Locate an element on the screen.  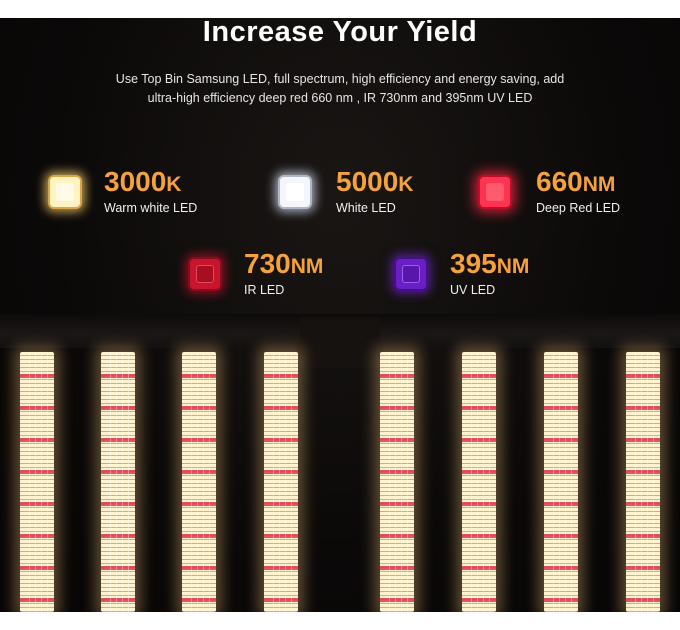
led-uv: 395NM UV LED is located at coordinates (461, 273).